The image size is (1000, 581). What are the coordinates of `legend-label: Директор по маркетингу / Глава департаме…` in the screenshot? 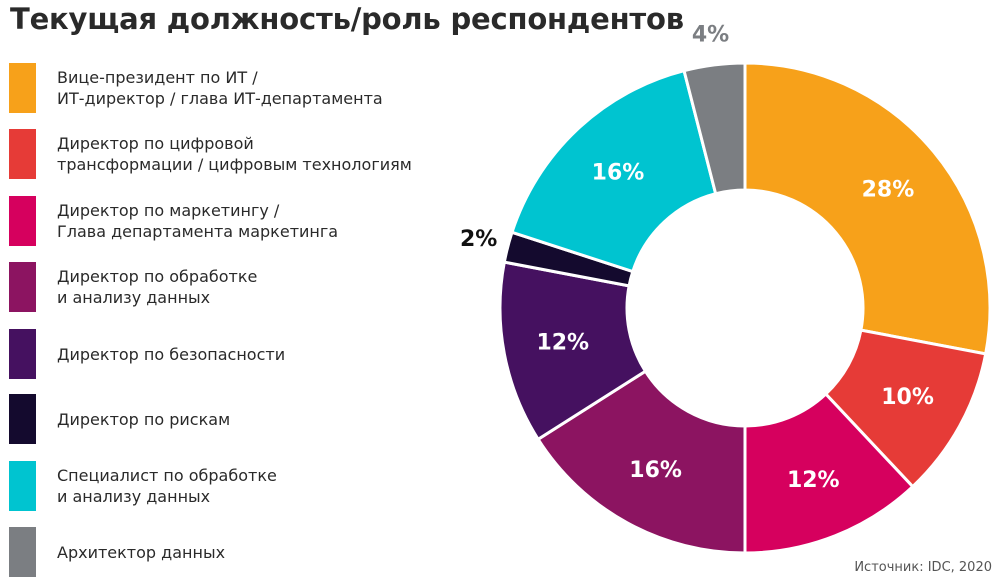 It's located at (198, 221).